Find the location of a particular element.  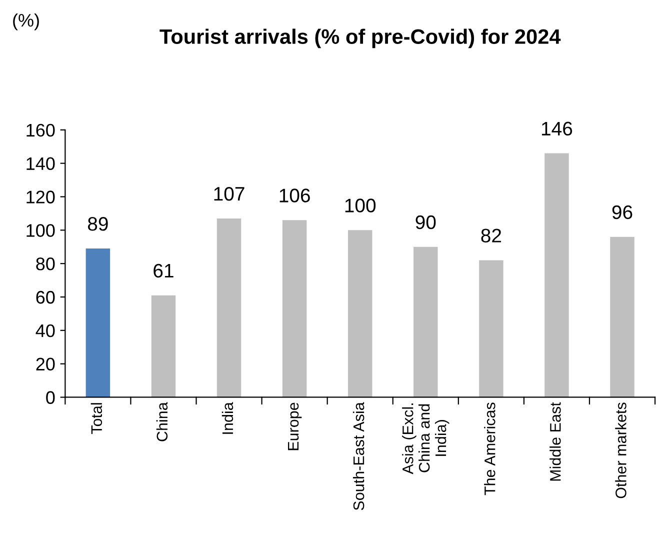

data-label: 82 is located at coordinates (491, 235).